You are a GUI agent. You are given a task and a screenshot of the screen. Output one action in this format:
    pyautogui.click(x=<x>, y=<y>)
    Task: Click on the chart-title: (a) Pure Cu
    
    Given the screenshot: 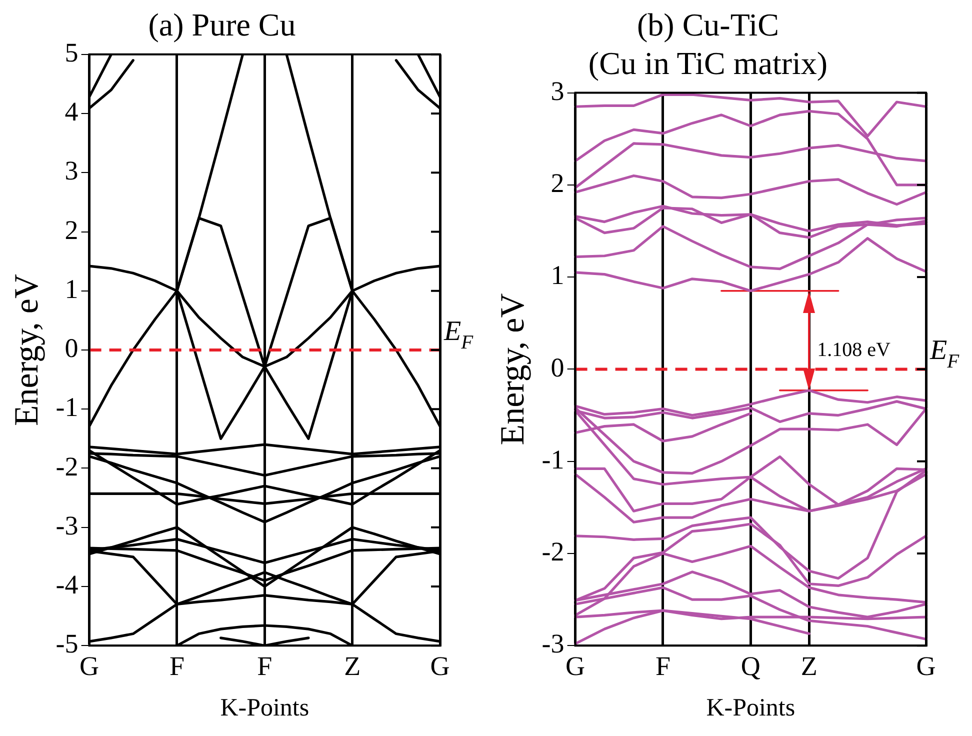 What is the action you would take?
    pyautogui.click(x=222, y=24)
    